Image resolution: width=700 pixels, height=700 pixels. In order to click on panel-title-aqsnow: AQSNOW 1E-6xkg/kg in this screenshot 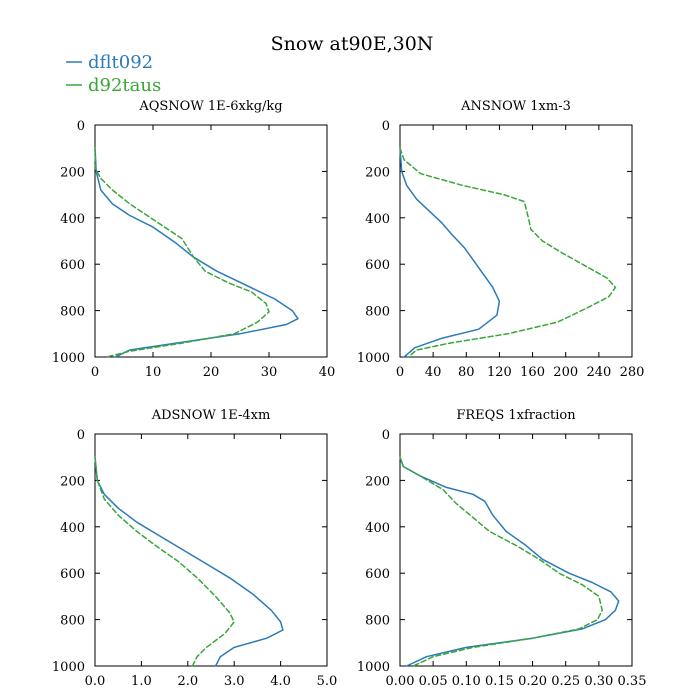, I will do `click(210, 106)`.